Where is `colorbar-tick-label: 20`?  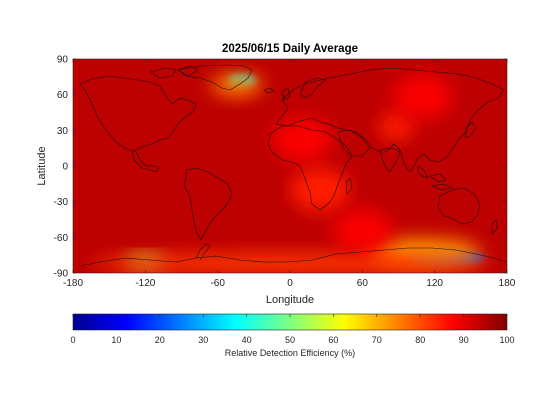 colorbar-tick-label: 20 is located at coordinates (160, 340).